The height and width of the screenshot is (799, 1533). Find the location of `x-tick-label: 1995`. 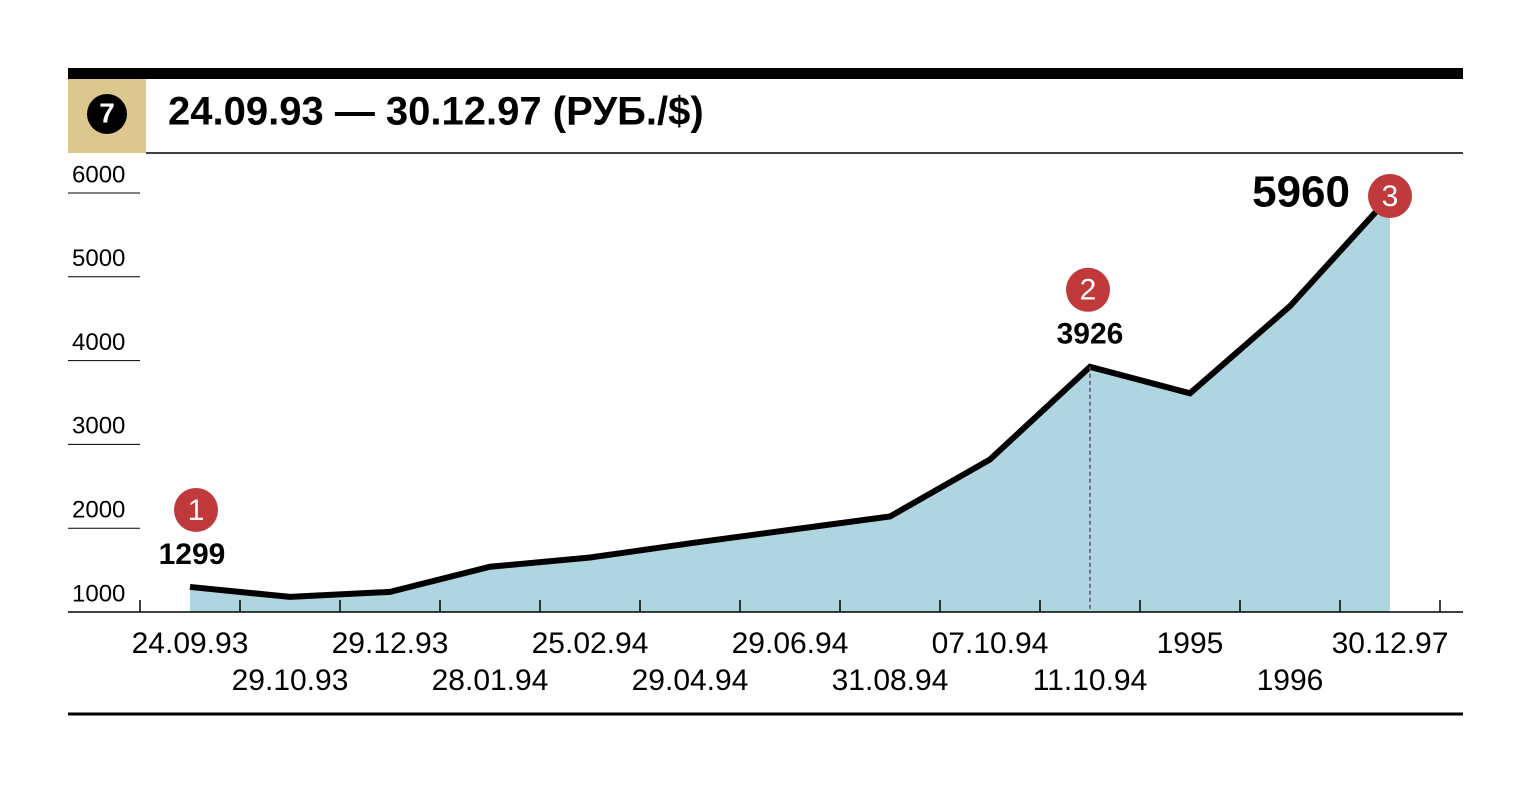

x-tick-label: 1995 is located at coordinates (1190, 643).